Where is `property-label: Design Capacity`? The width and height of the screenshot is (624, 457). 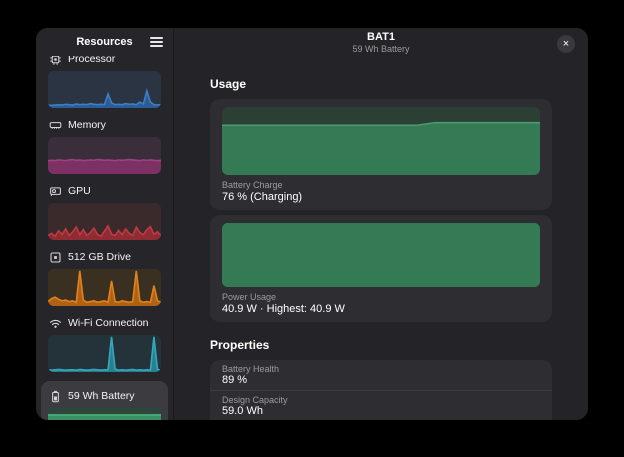 property-label: Design Capacity is located at coordinates (255, 400).